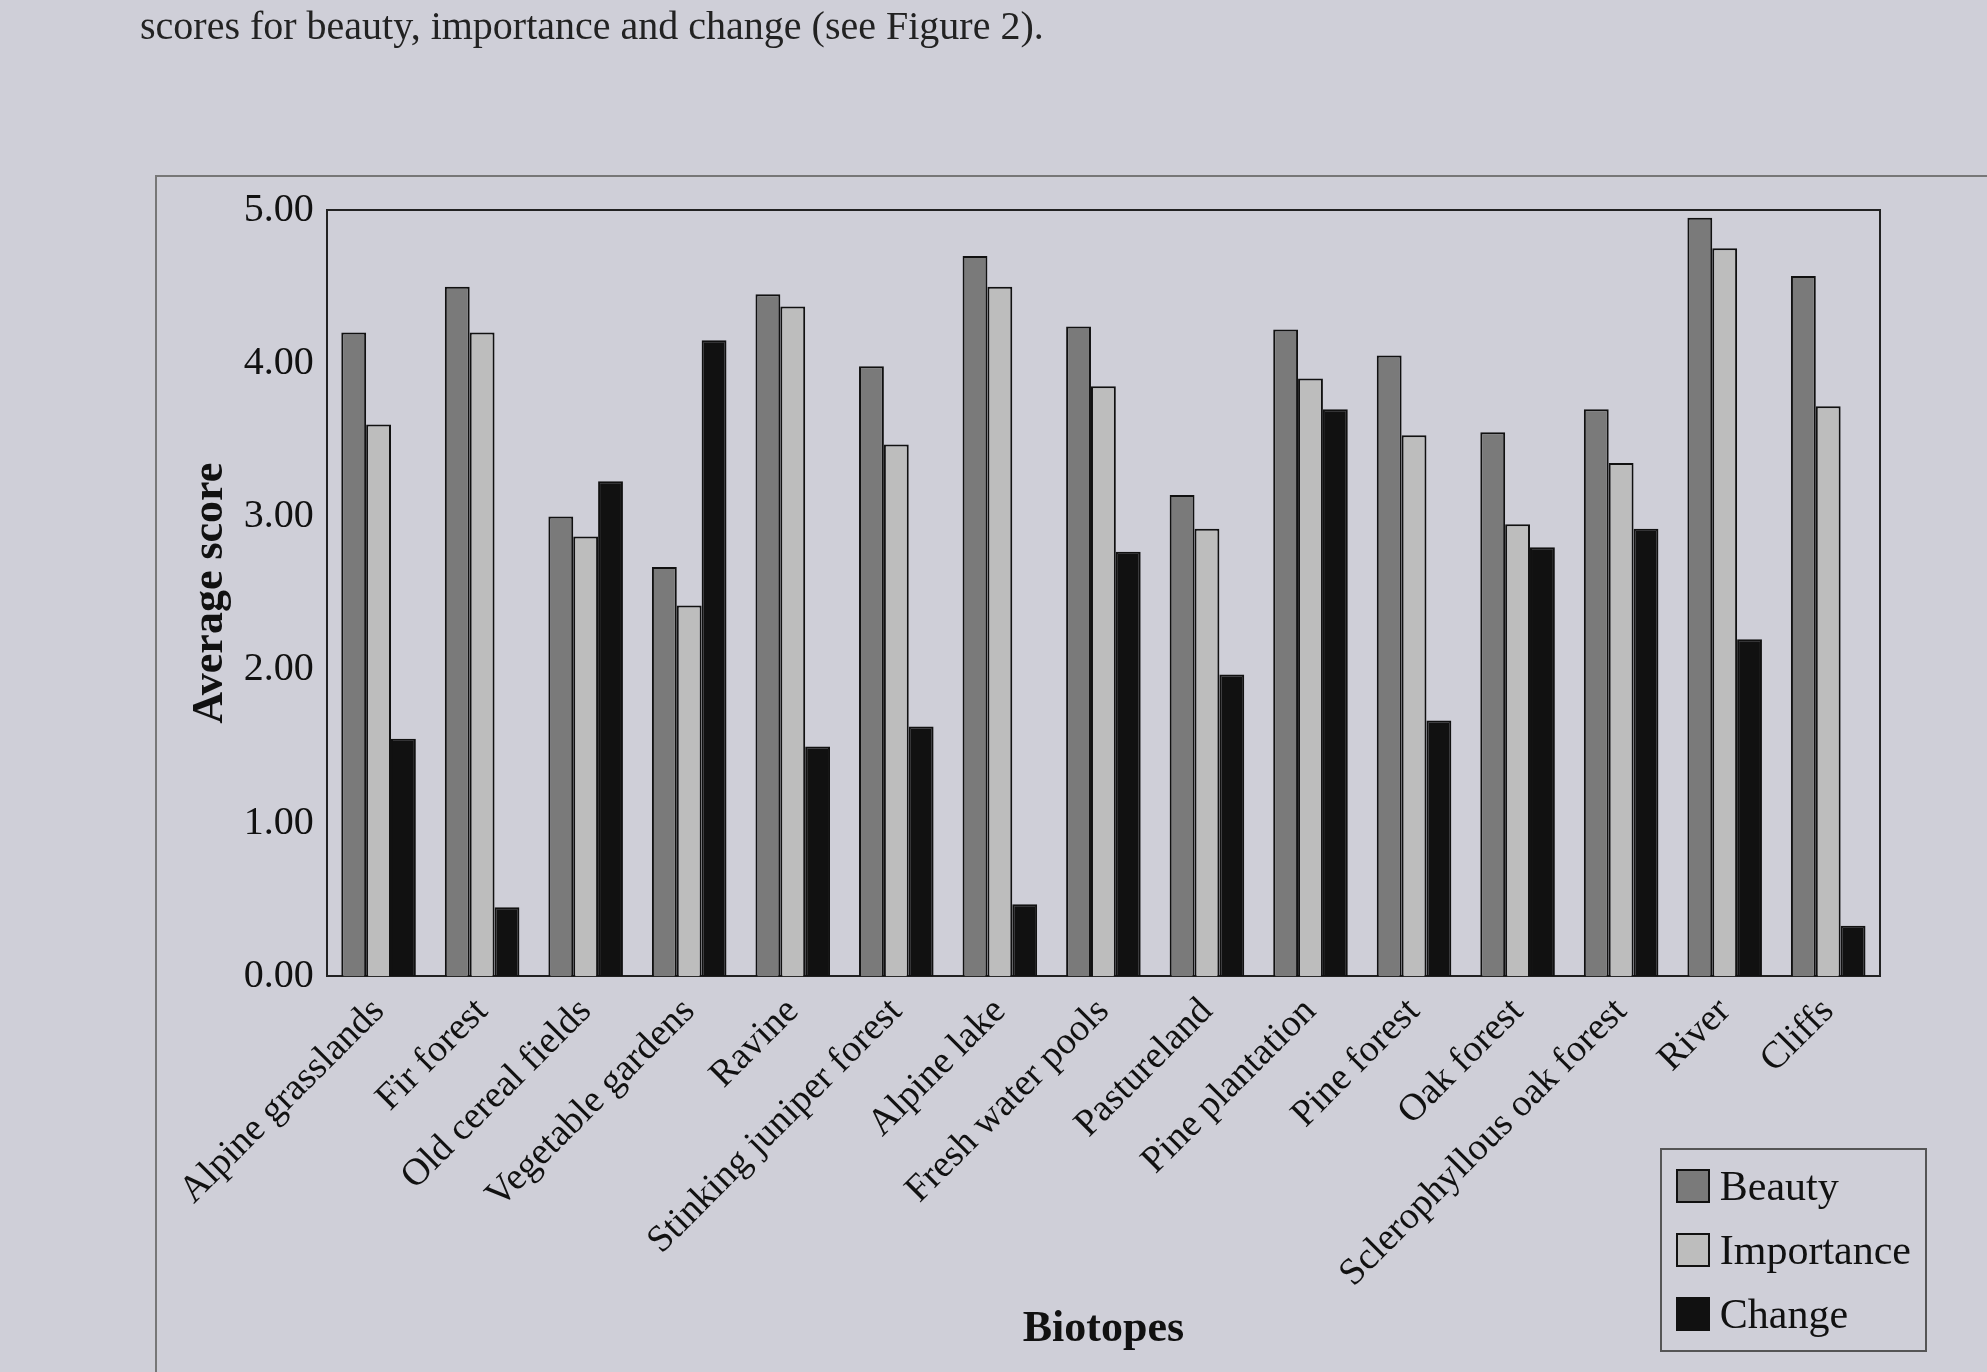 The width and height of the screenshot is (1987, 1372). I want to click on y-tick-label: 2.00, so click(278, 667).